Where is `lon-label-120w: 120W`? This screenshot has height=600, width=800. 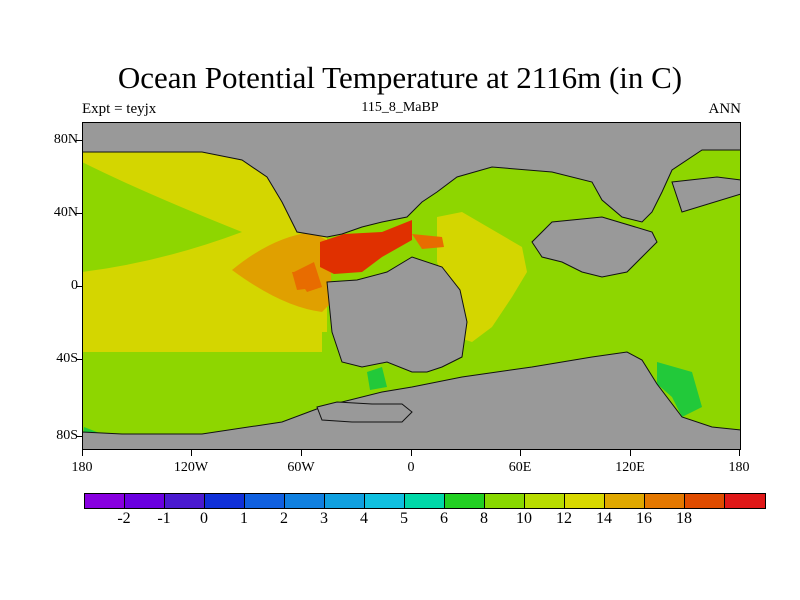 lon-label-120w: 120W is located at coordinates (191, 467).